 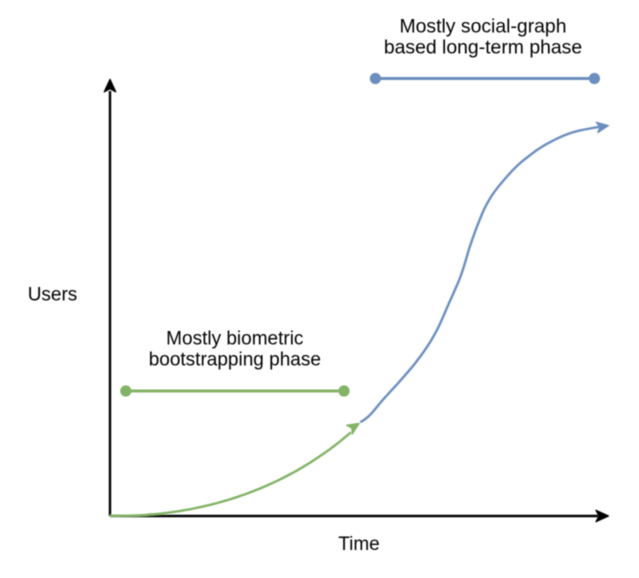 What do you see at coordinates (483, 47) in the screenshot?
I see `svg-text: based long-term phase` at bounding box center [483, 47].